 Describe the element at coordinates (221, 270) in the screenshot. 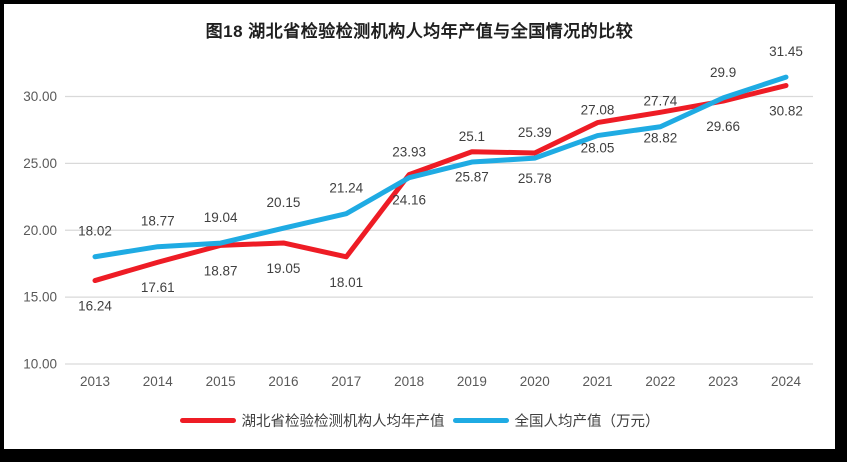

I see `svg-text: 18.87` at that location.